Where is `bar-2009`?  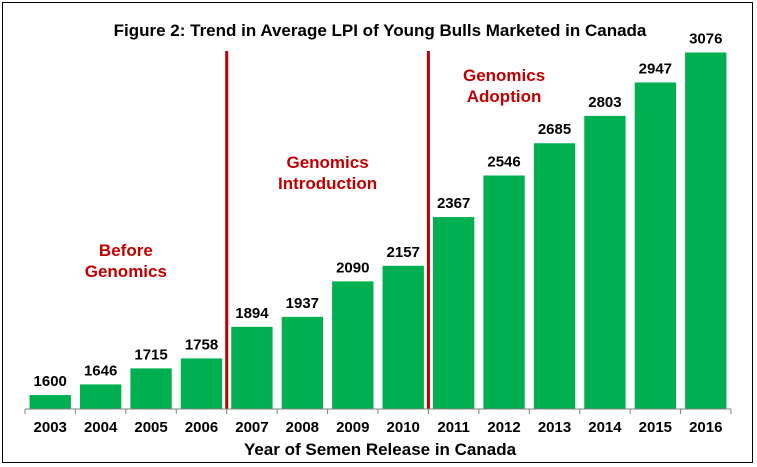
bar-2009 is located at coordinates (353, 345).